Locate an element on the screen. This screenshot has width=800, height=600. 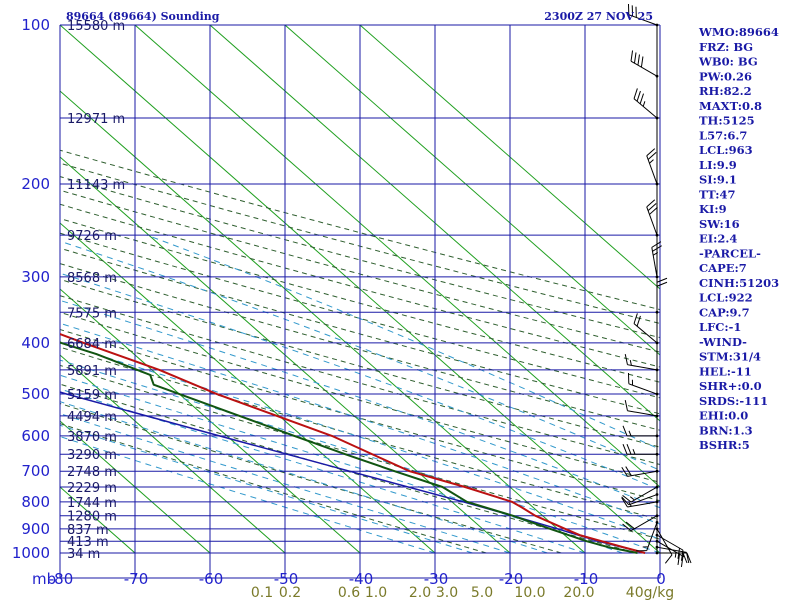
index-item: SI:9.1 is located at coordinates (718, 180).